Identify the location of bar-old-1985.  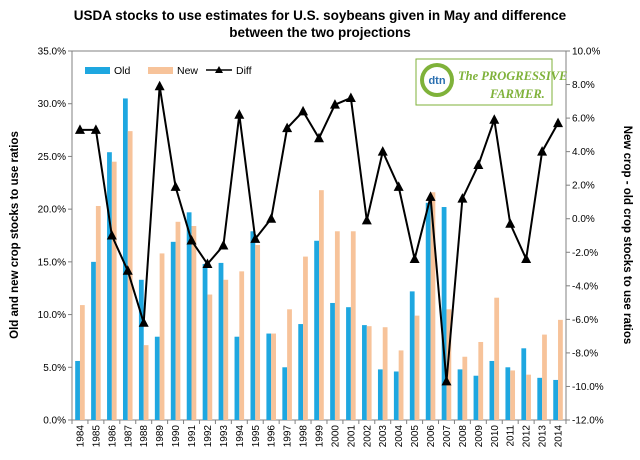
(93, 340).